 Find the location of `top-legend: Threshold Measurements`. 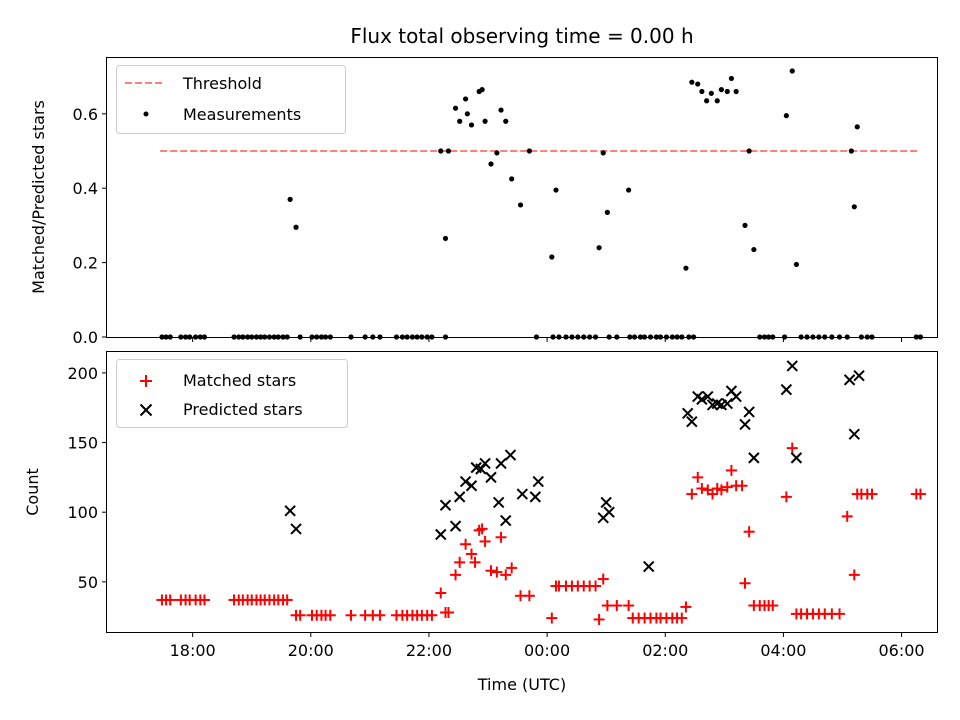

top-legend: Threshold Measurements is located at coordinates (231, 99).